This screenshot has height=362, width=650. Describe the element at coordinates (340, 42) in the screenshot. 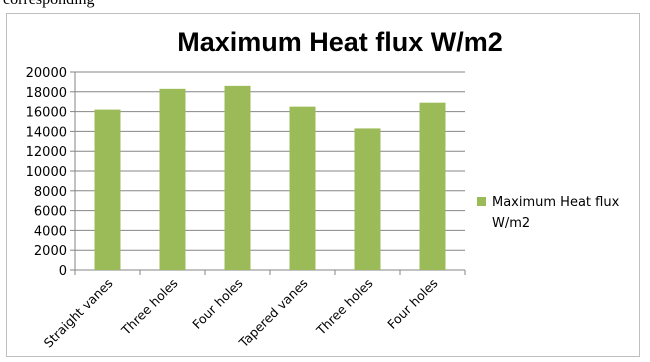

I see `chart-title: Maximum Heat flux W/m2` at that location.